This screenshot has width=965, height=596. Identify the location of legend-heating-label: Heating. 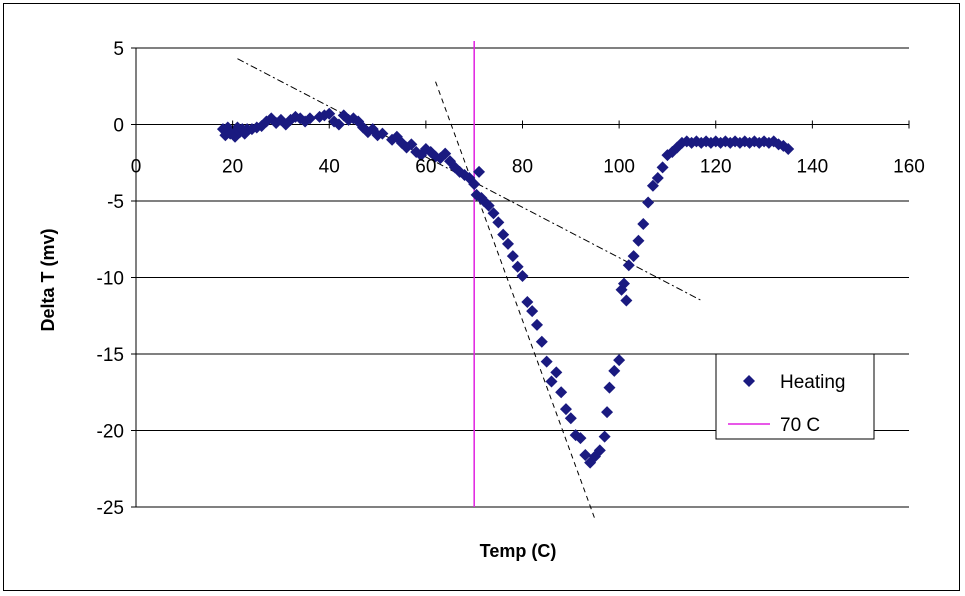
(813, 382).